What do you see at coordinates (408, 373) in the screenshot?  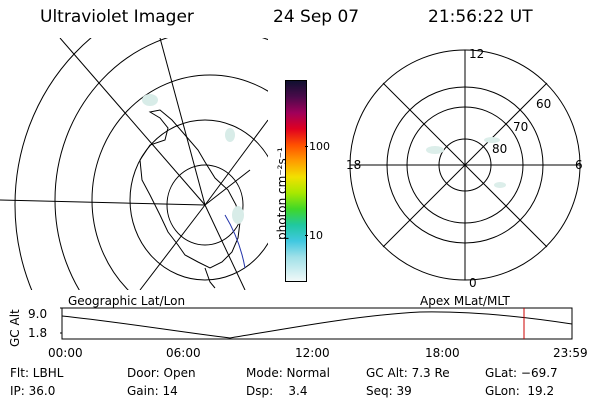 I see `gc-alt-status: GC Alt: 7.3 Re` at bounding box center [408, 373].